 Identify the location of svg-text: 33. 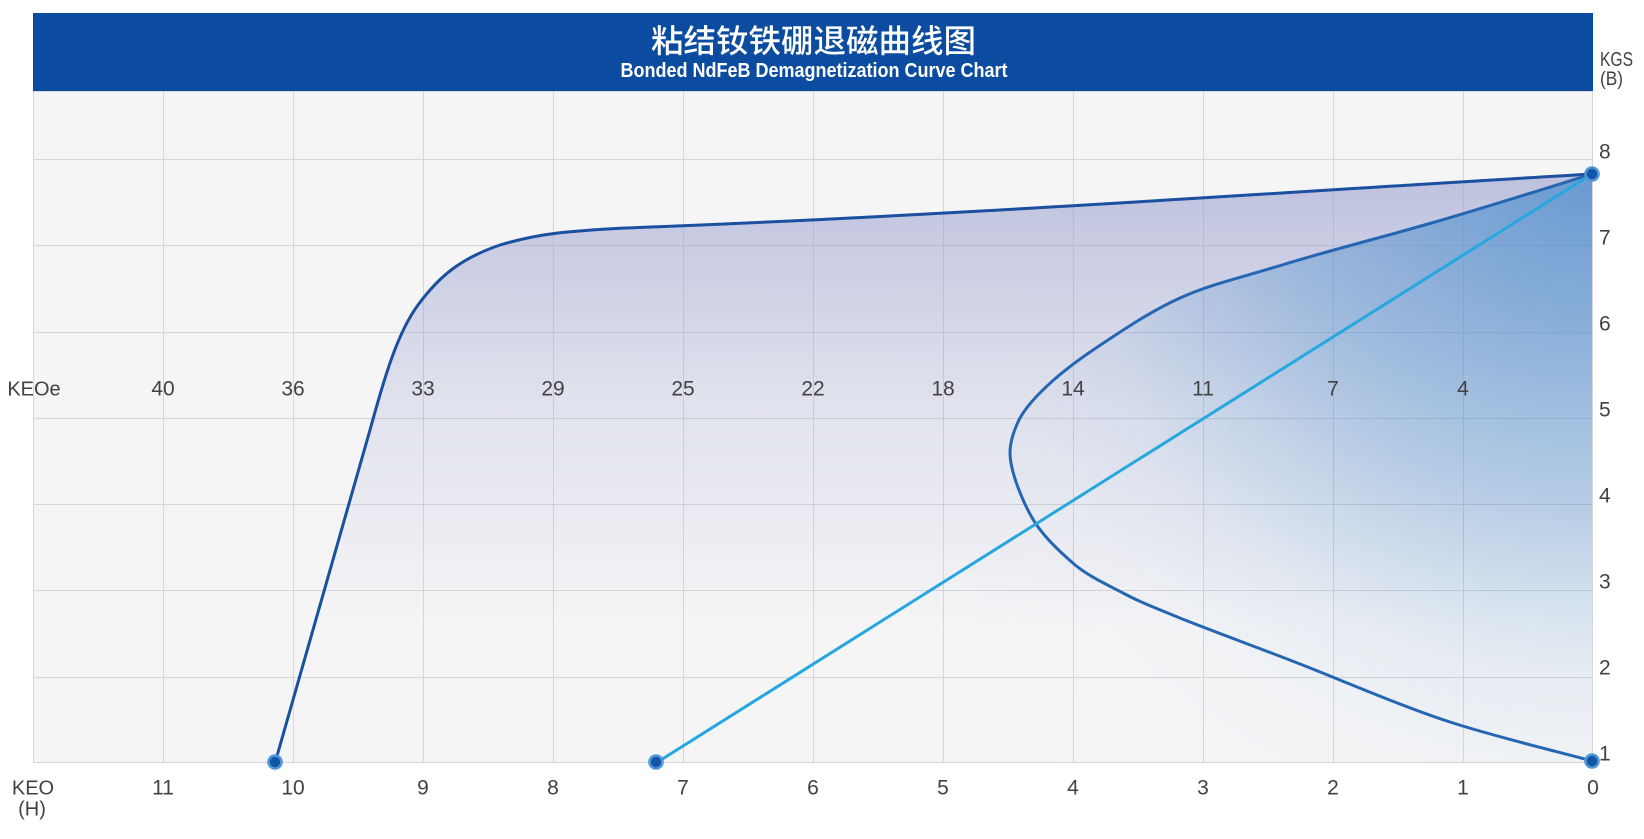
(422, 389).